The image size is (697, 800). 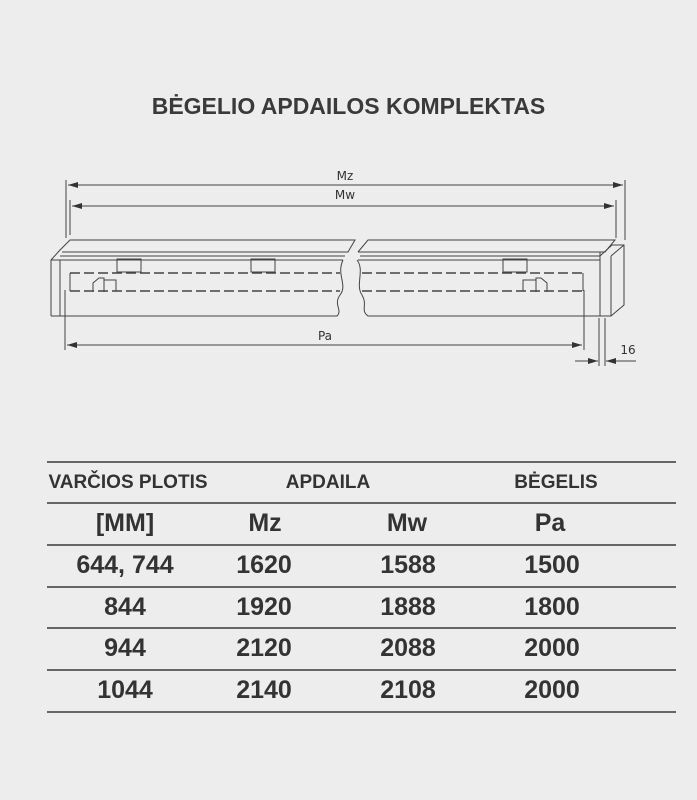 What do you see at coordinates (345, 195) in the screenshot?
I see `label-mw: Mw` at bounding box center [345, 195].